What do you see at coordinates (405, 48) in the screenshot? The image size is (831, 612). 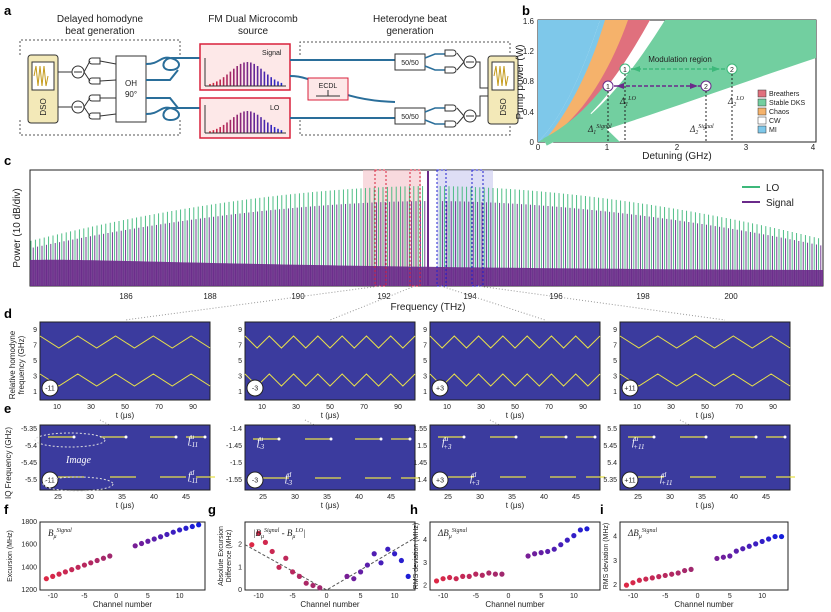 I see `heterodyne-bracket` at bounding box center [405, 48].